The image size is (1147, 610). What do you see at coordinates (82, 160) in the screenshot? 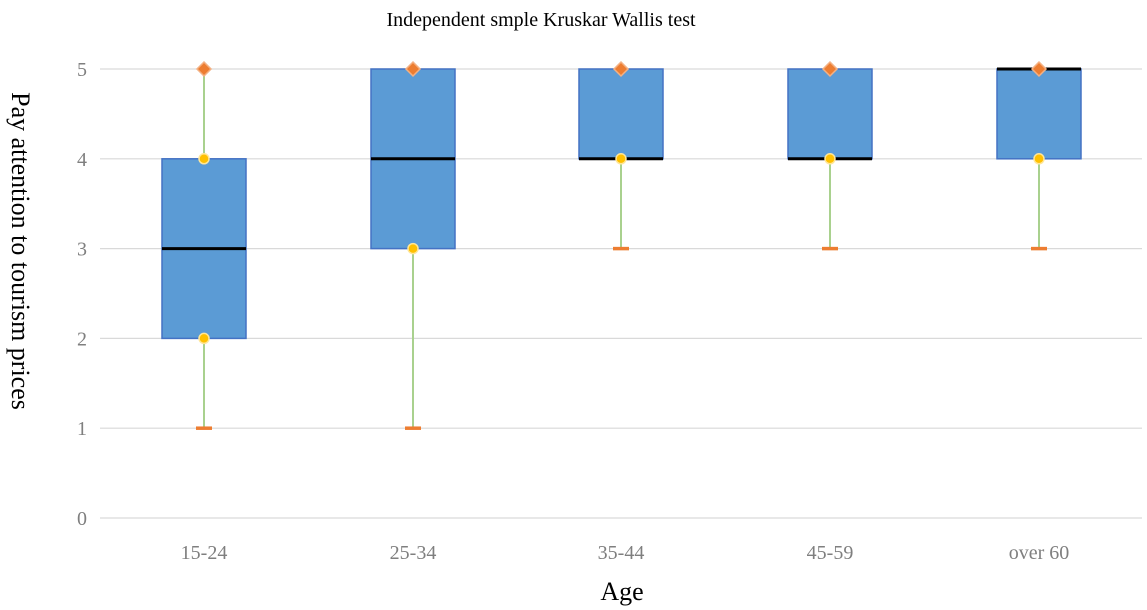
I see `y-tick-label: 4` at bounding box center [82, 160].